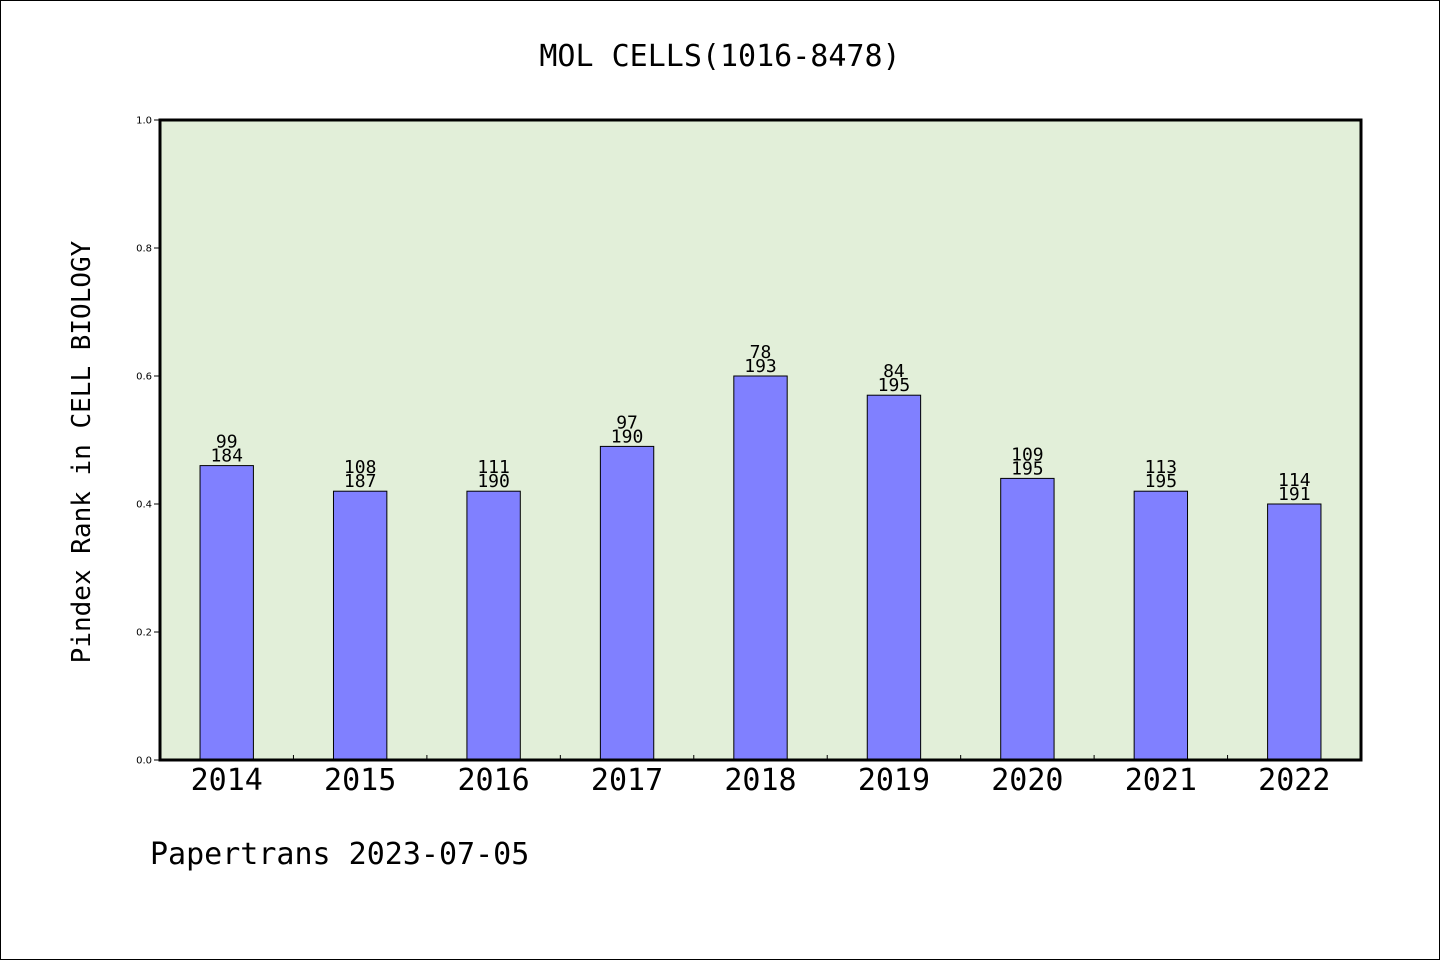  Describe the element at coordinates (339, 854) in the screenshot. I see `footer-watermark: Papertrans 2023-07-05` at that location.